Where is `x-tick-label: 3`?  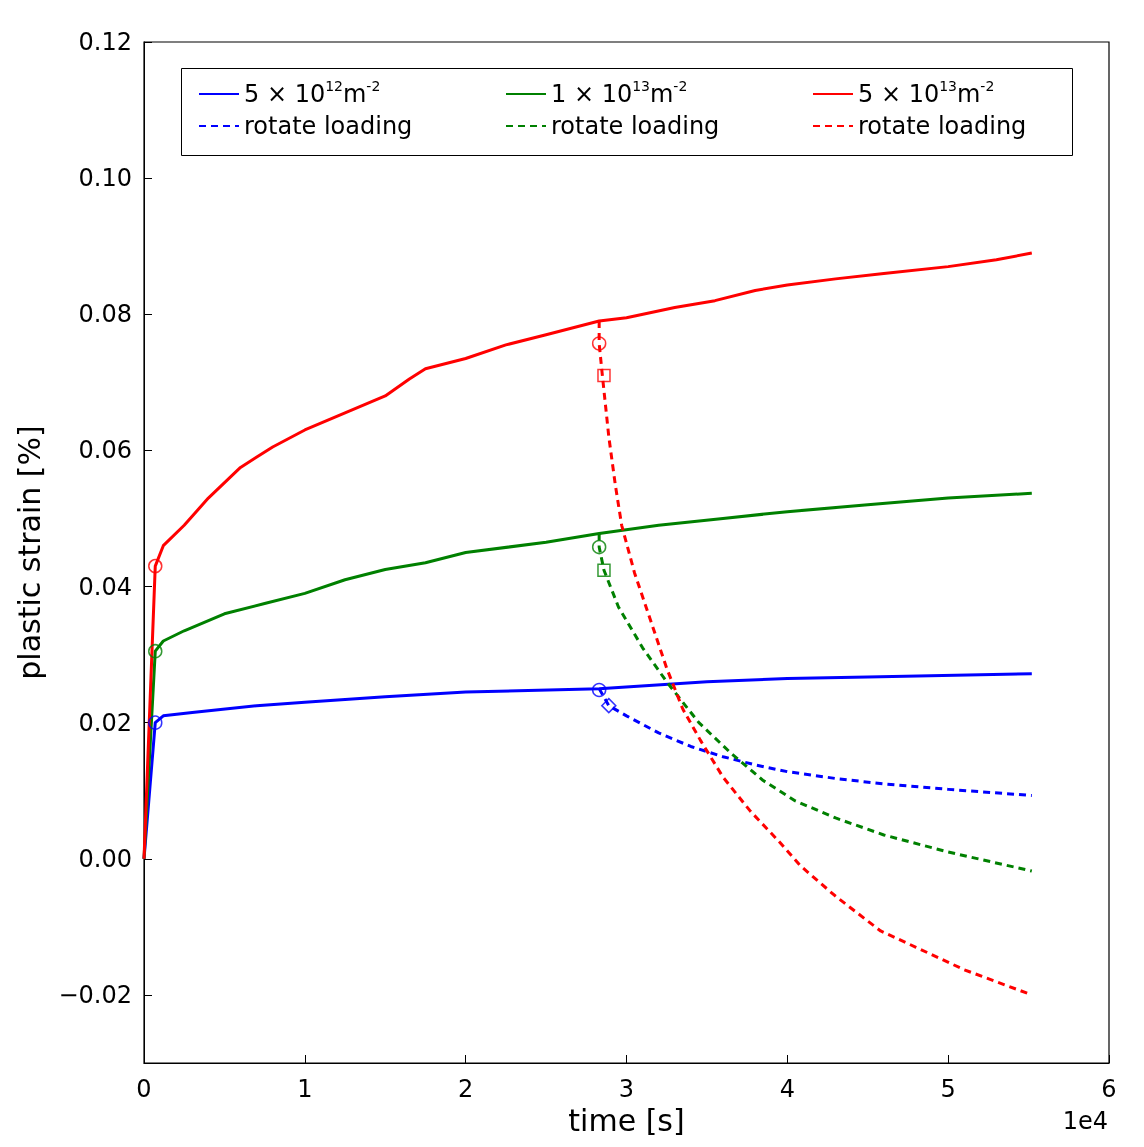 x-tick-label: 3 is located at coordinates (626, 1089).